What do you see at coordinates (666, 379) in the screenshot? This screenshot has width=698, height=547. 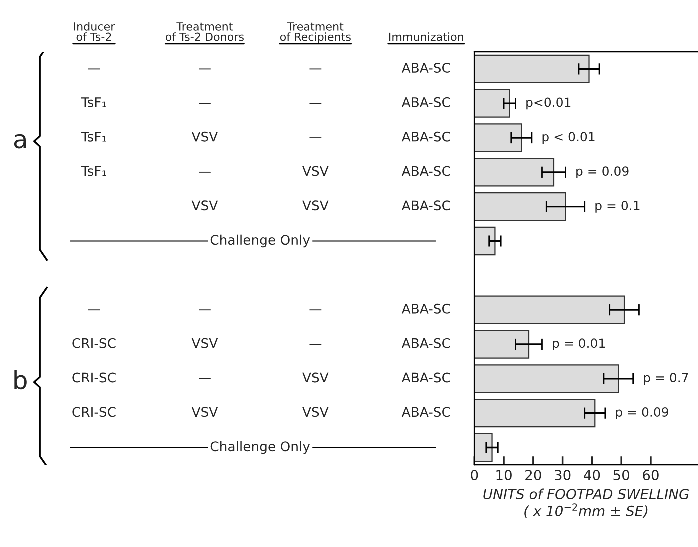 I see `text: p = 0.7` at bounding box center [666, 379].